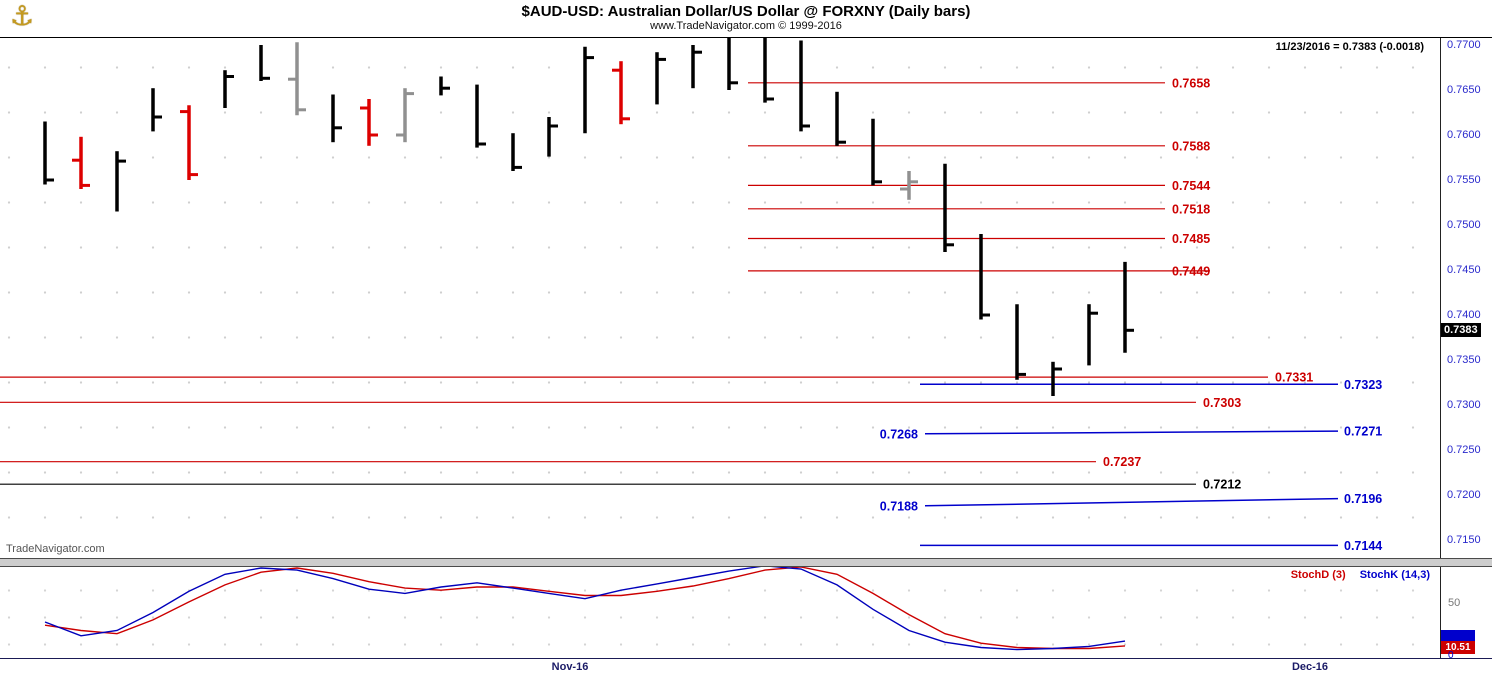  What do you see at coordinates (22, 16) in the screenshot?
I see `anchor-logo-icon: ⚓` at bounding box center [22, 16].